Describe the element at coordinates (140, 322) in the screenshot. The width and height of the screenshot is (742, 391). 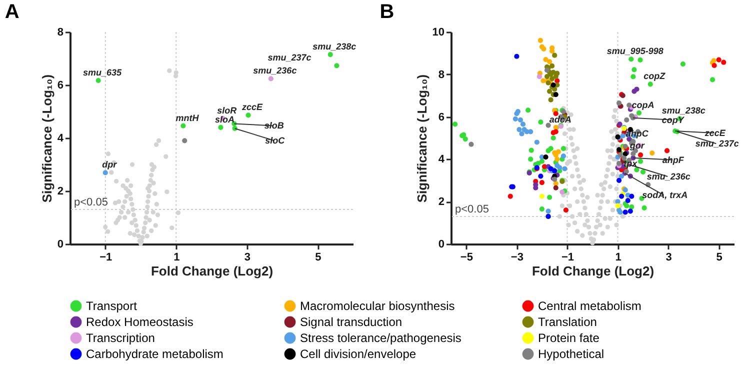
I see `legend-label: Redox Homeostasis` at that location.